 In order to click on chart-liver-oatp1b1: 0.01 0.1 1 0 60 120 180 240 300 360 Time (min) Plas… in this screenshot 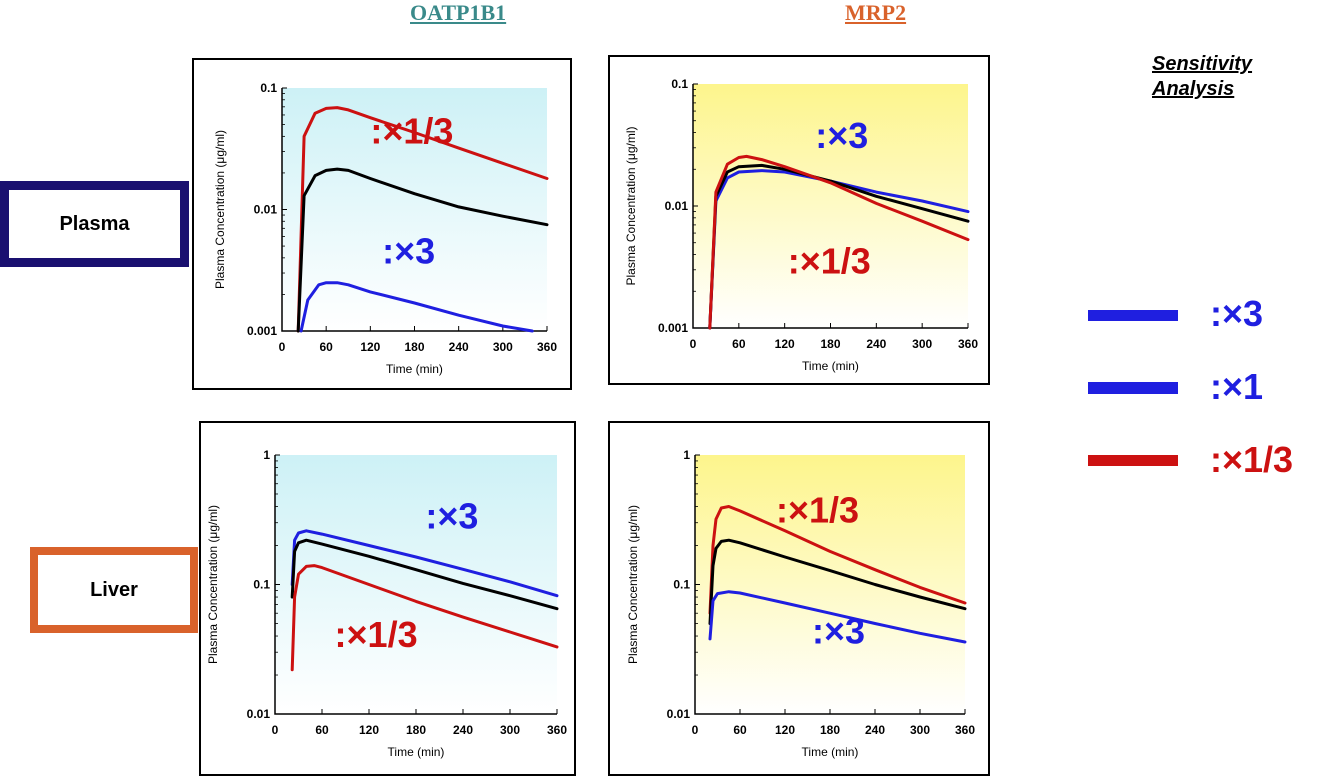, I will do `click(387, 598)`.